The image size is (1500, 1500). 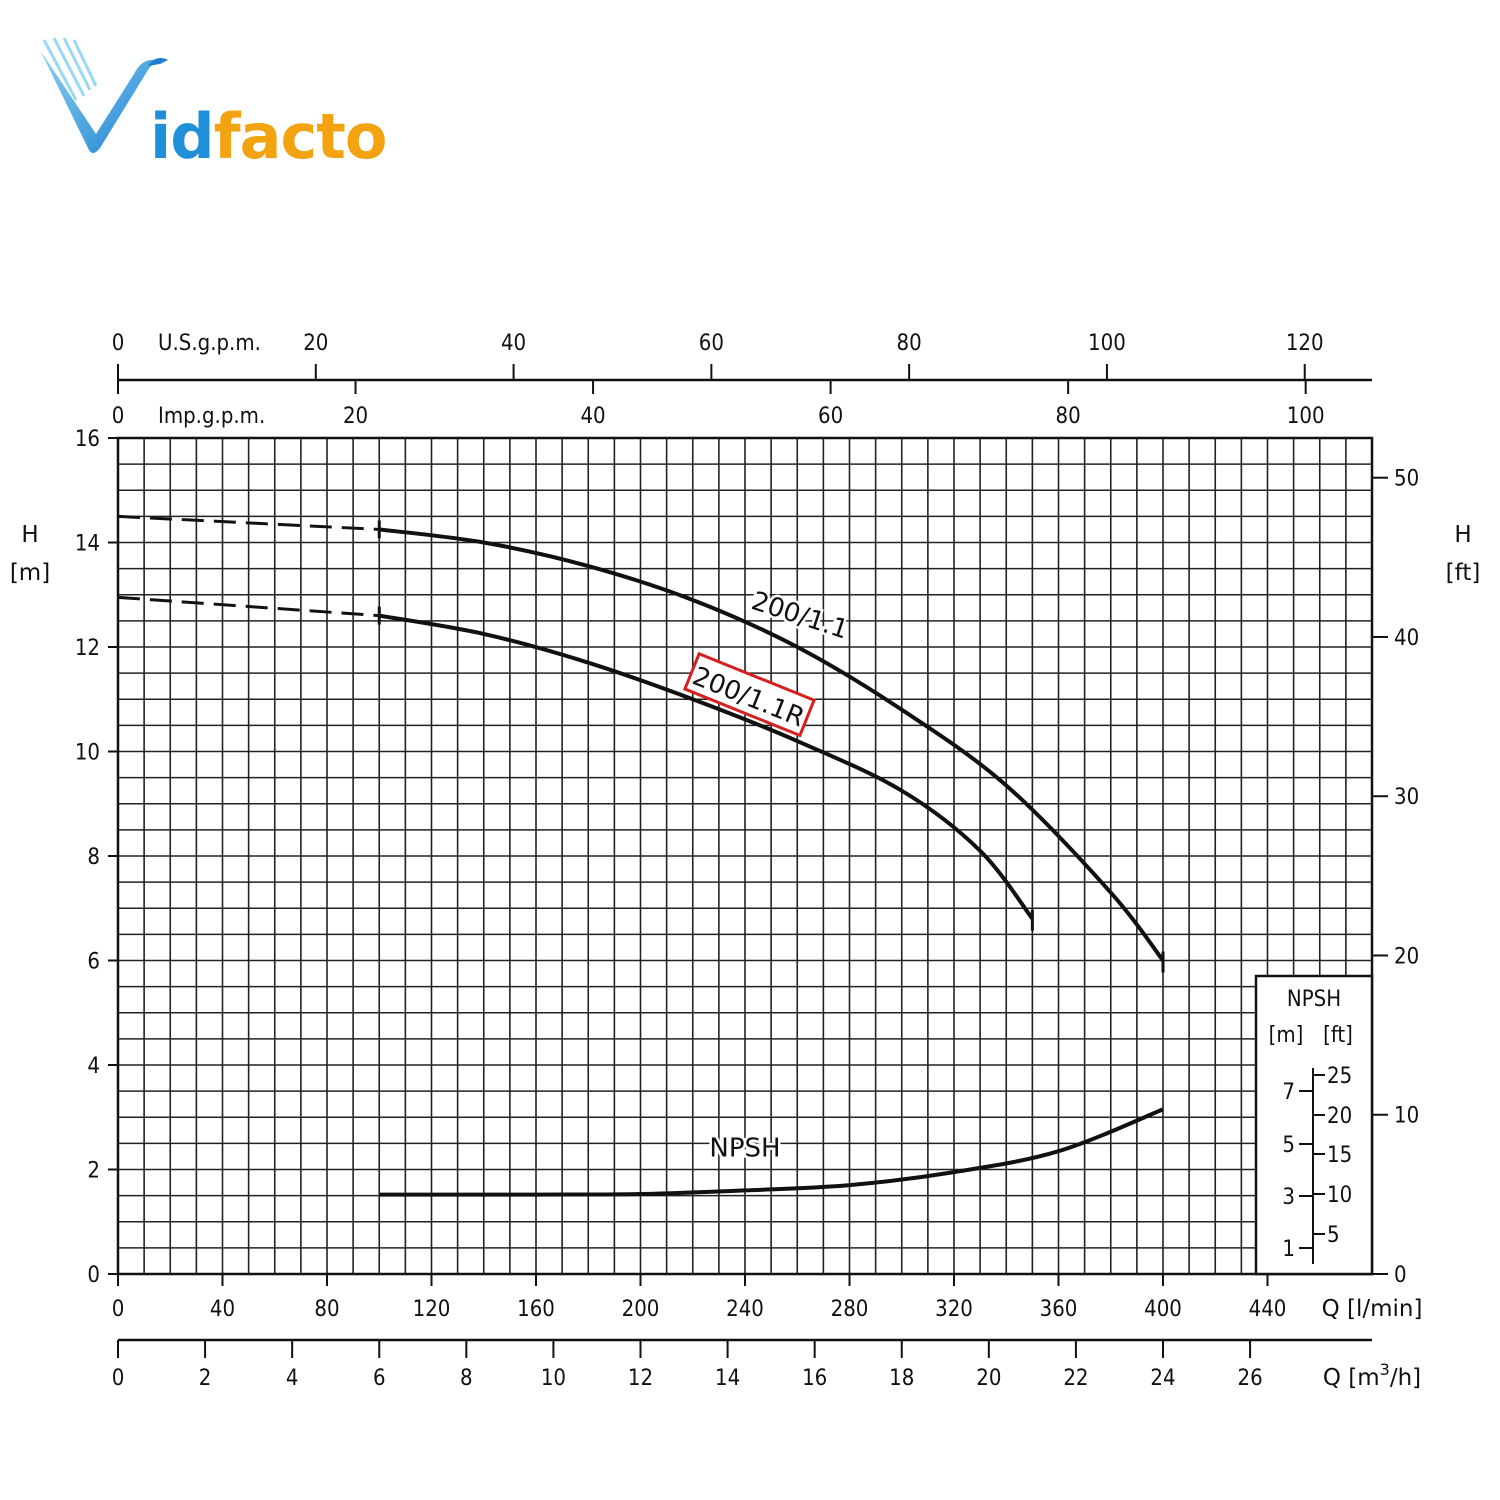 What do you see at coordinates (222, 1309) in the screenshot?
I see `x-lmin-tick-label: 40` at bounding box center [222, 1309].